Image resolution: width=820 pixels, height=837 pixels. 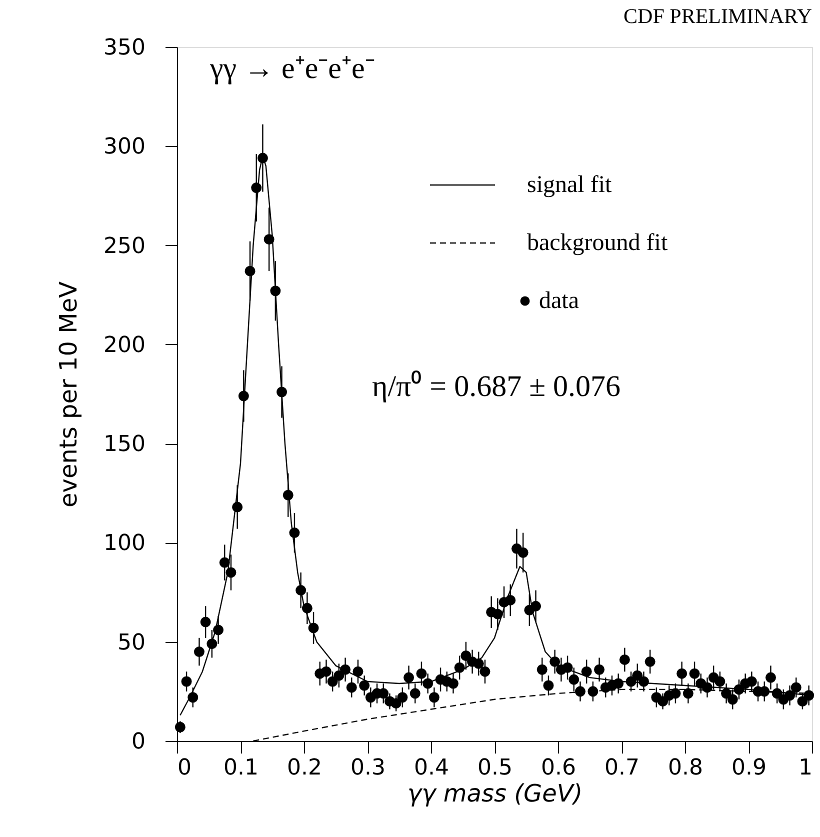 I want to click on y-tick-label: 150, so click(x=125, y=445).